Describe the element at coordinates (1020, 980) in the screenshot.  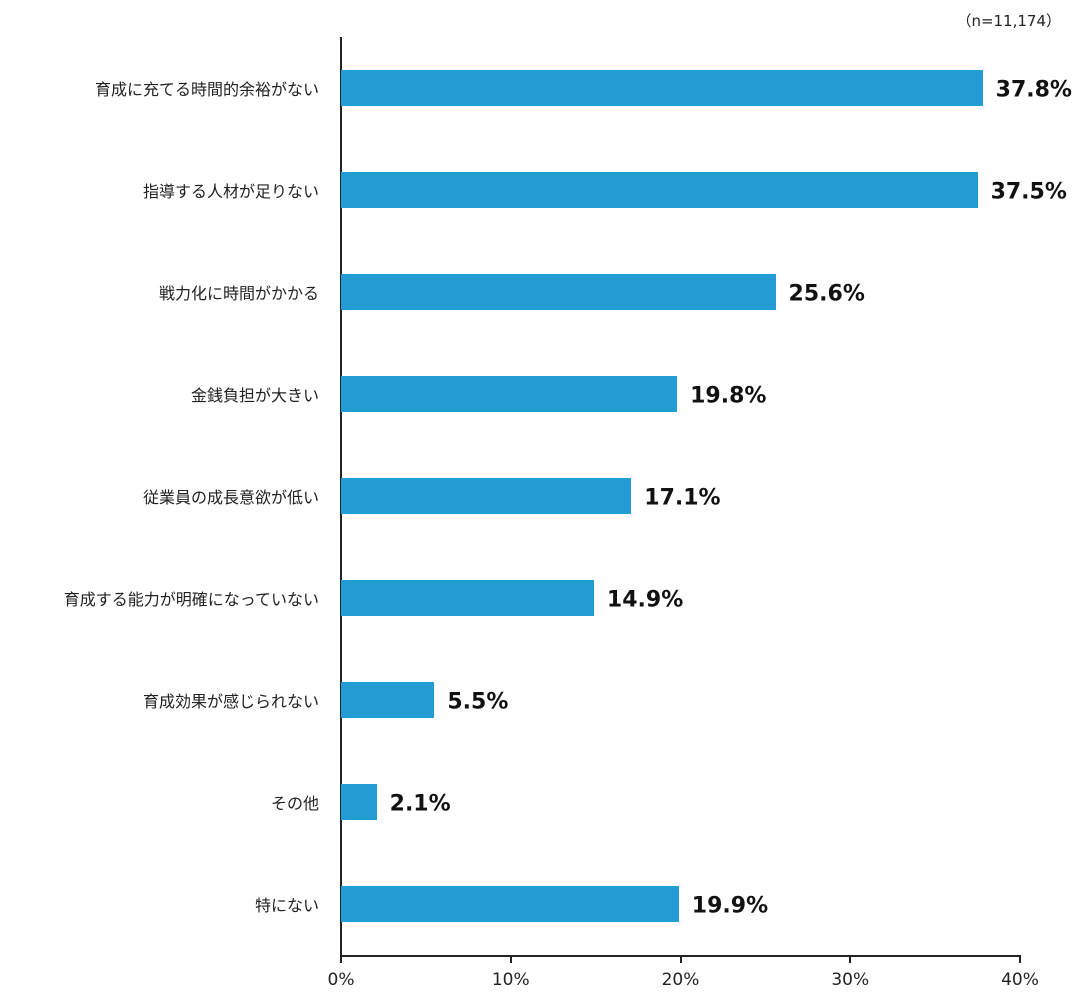
I see `x-axis-tick-label: 40%` at that location.